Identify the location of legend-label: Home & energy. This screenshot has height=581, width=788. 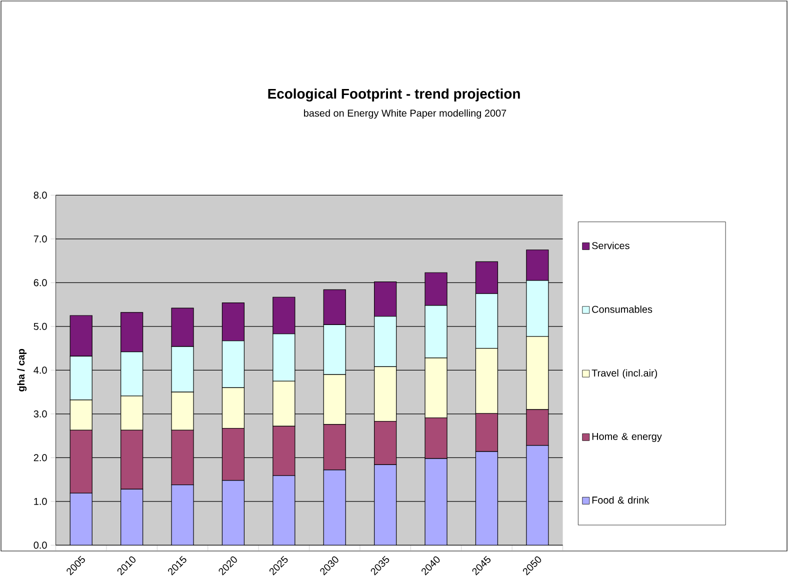
(627, 437).